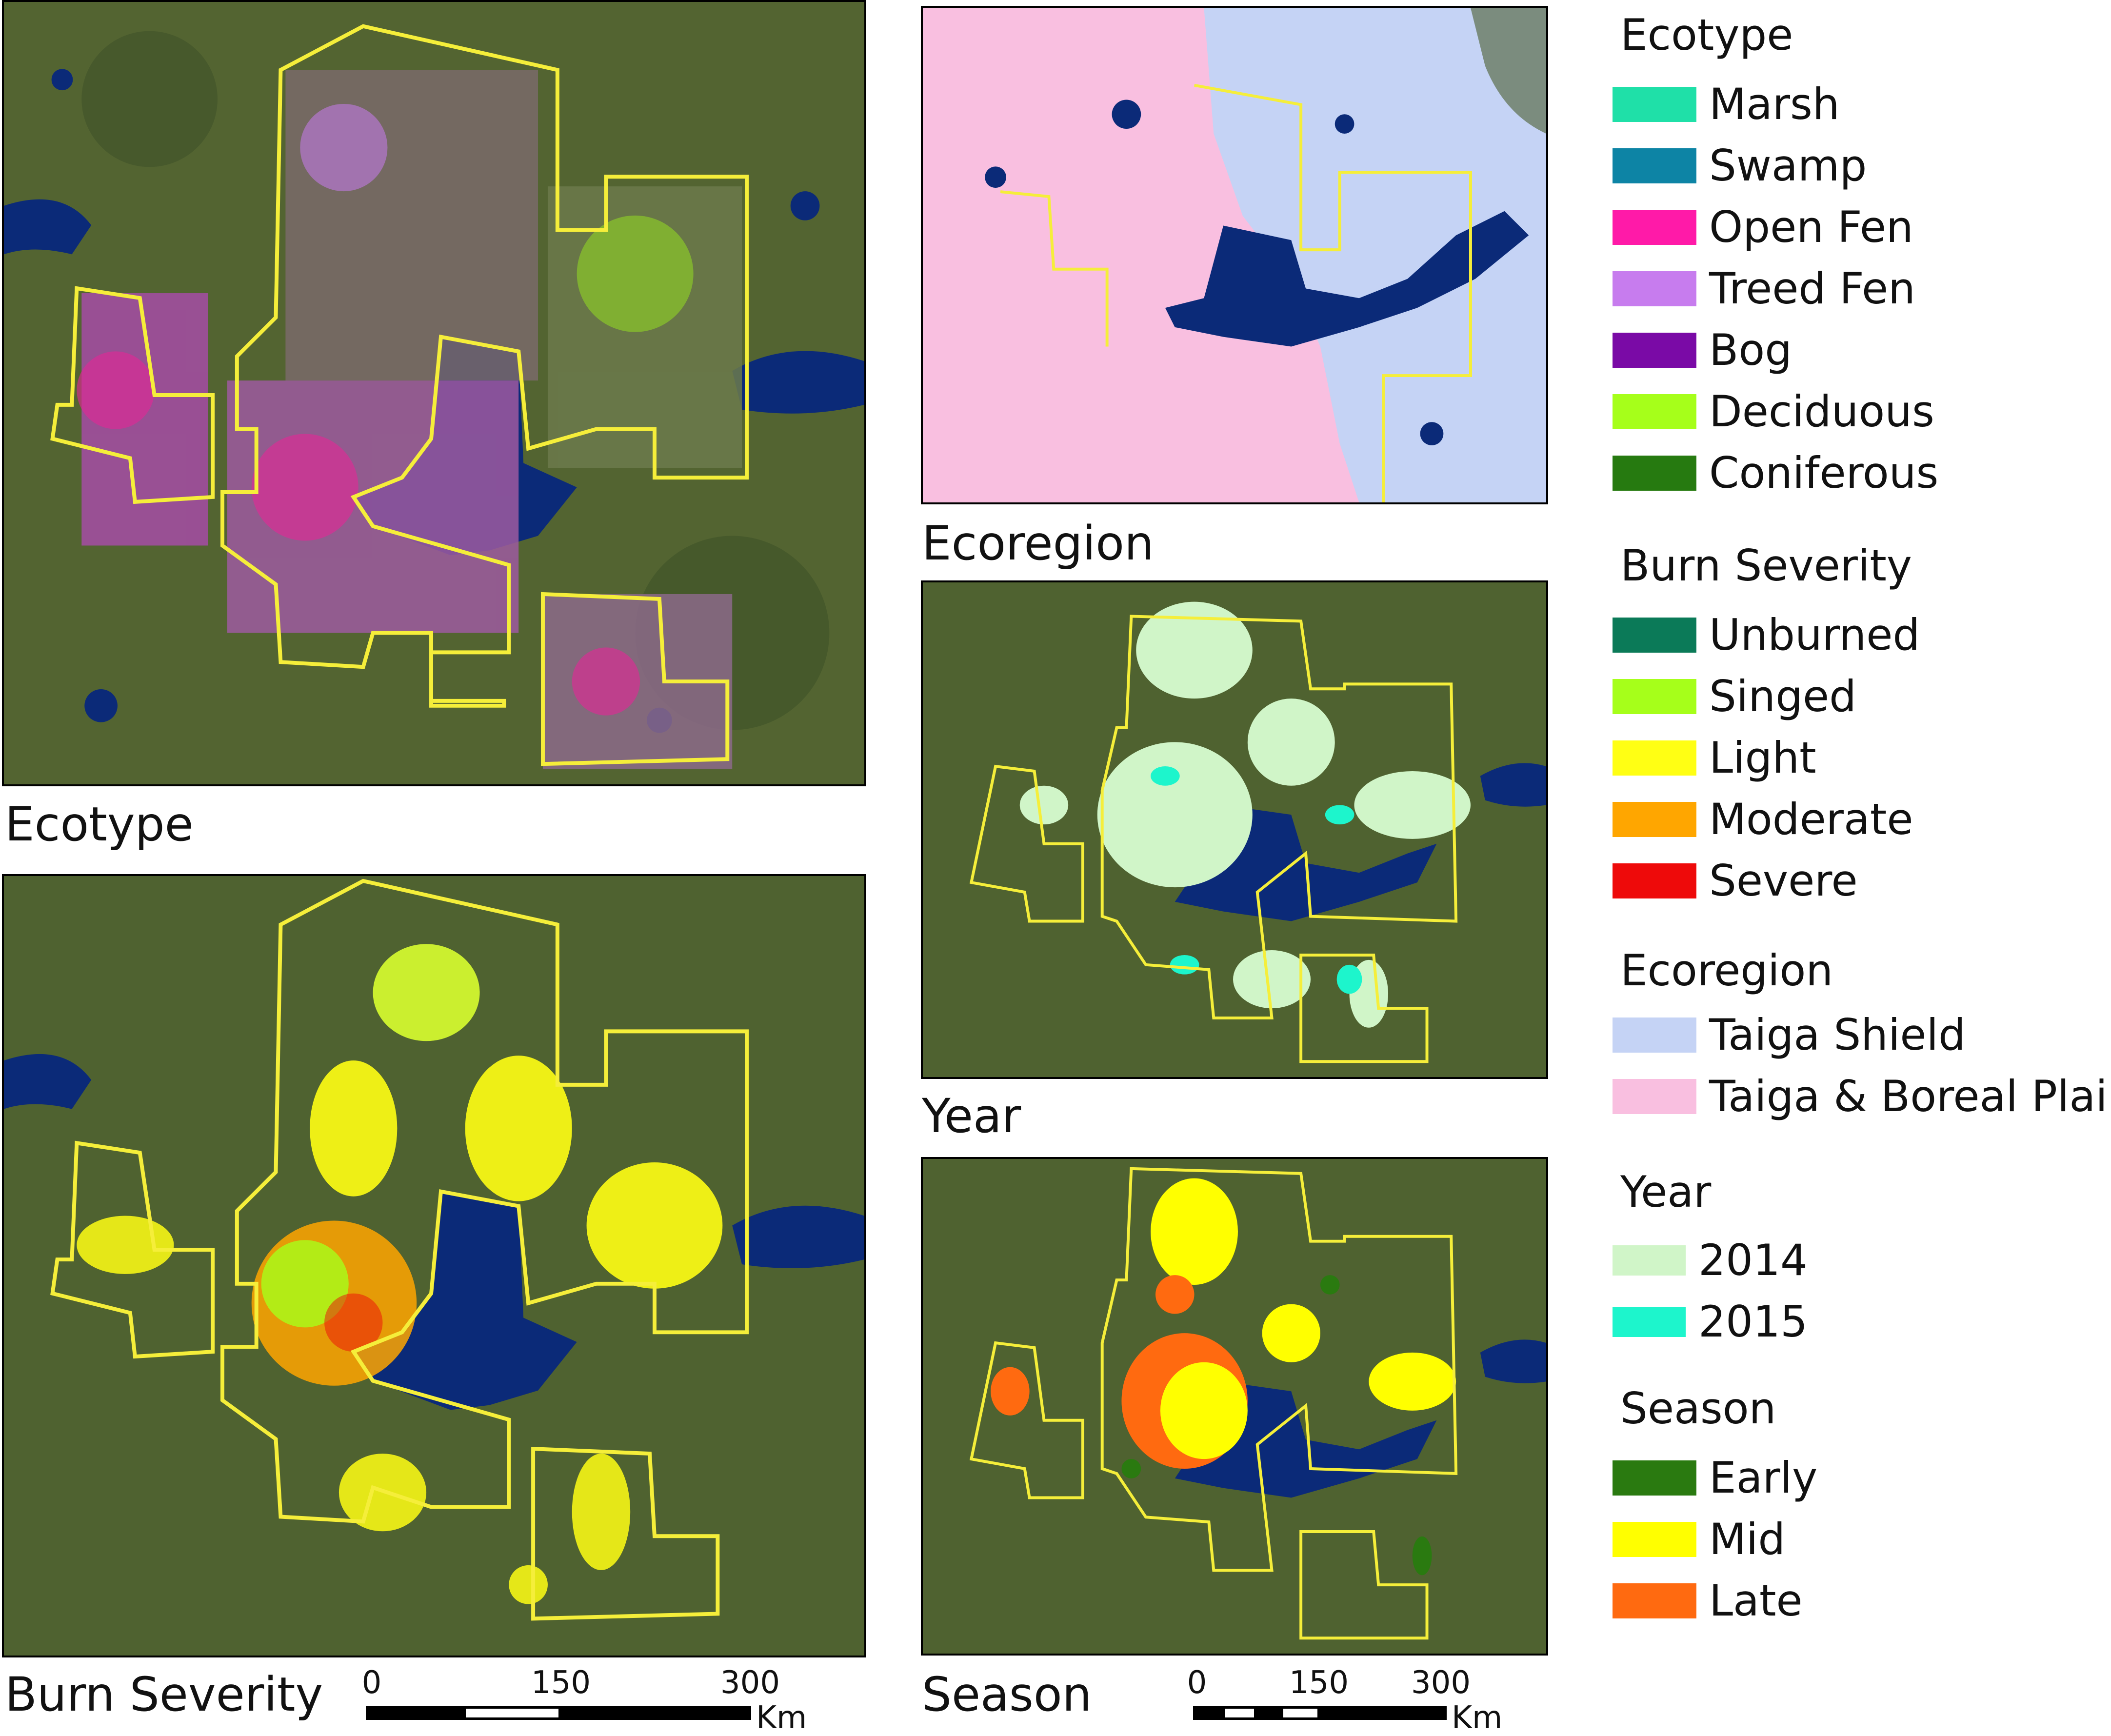 Image resolution: width=2111 pixels, height=1736 pixels. What do you see at coordinates (1347, 279) in the screenshot?
I see `lake-water` at bounding box center [1347, 279].